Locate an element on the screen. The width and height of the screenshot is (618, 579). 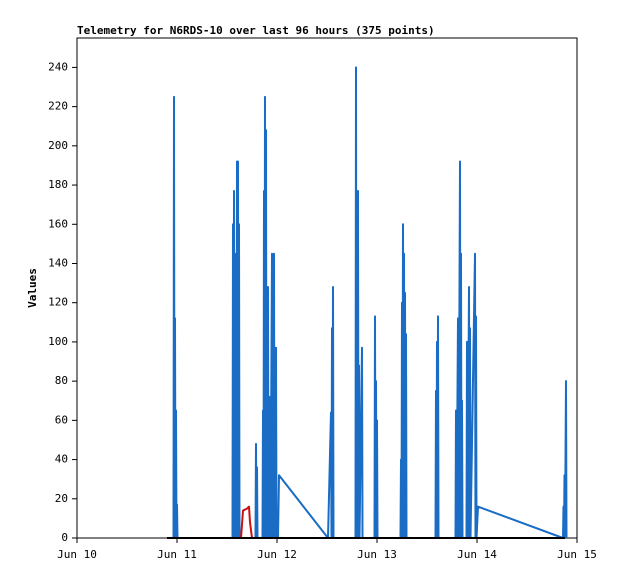
x-tick-label: Jun 10 is located at coordinates (77, 554).